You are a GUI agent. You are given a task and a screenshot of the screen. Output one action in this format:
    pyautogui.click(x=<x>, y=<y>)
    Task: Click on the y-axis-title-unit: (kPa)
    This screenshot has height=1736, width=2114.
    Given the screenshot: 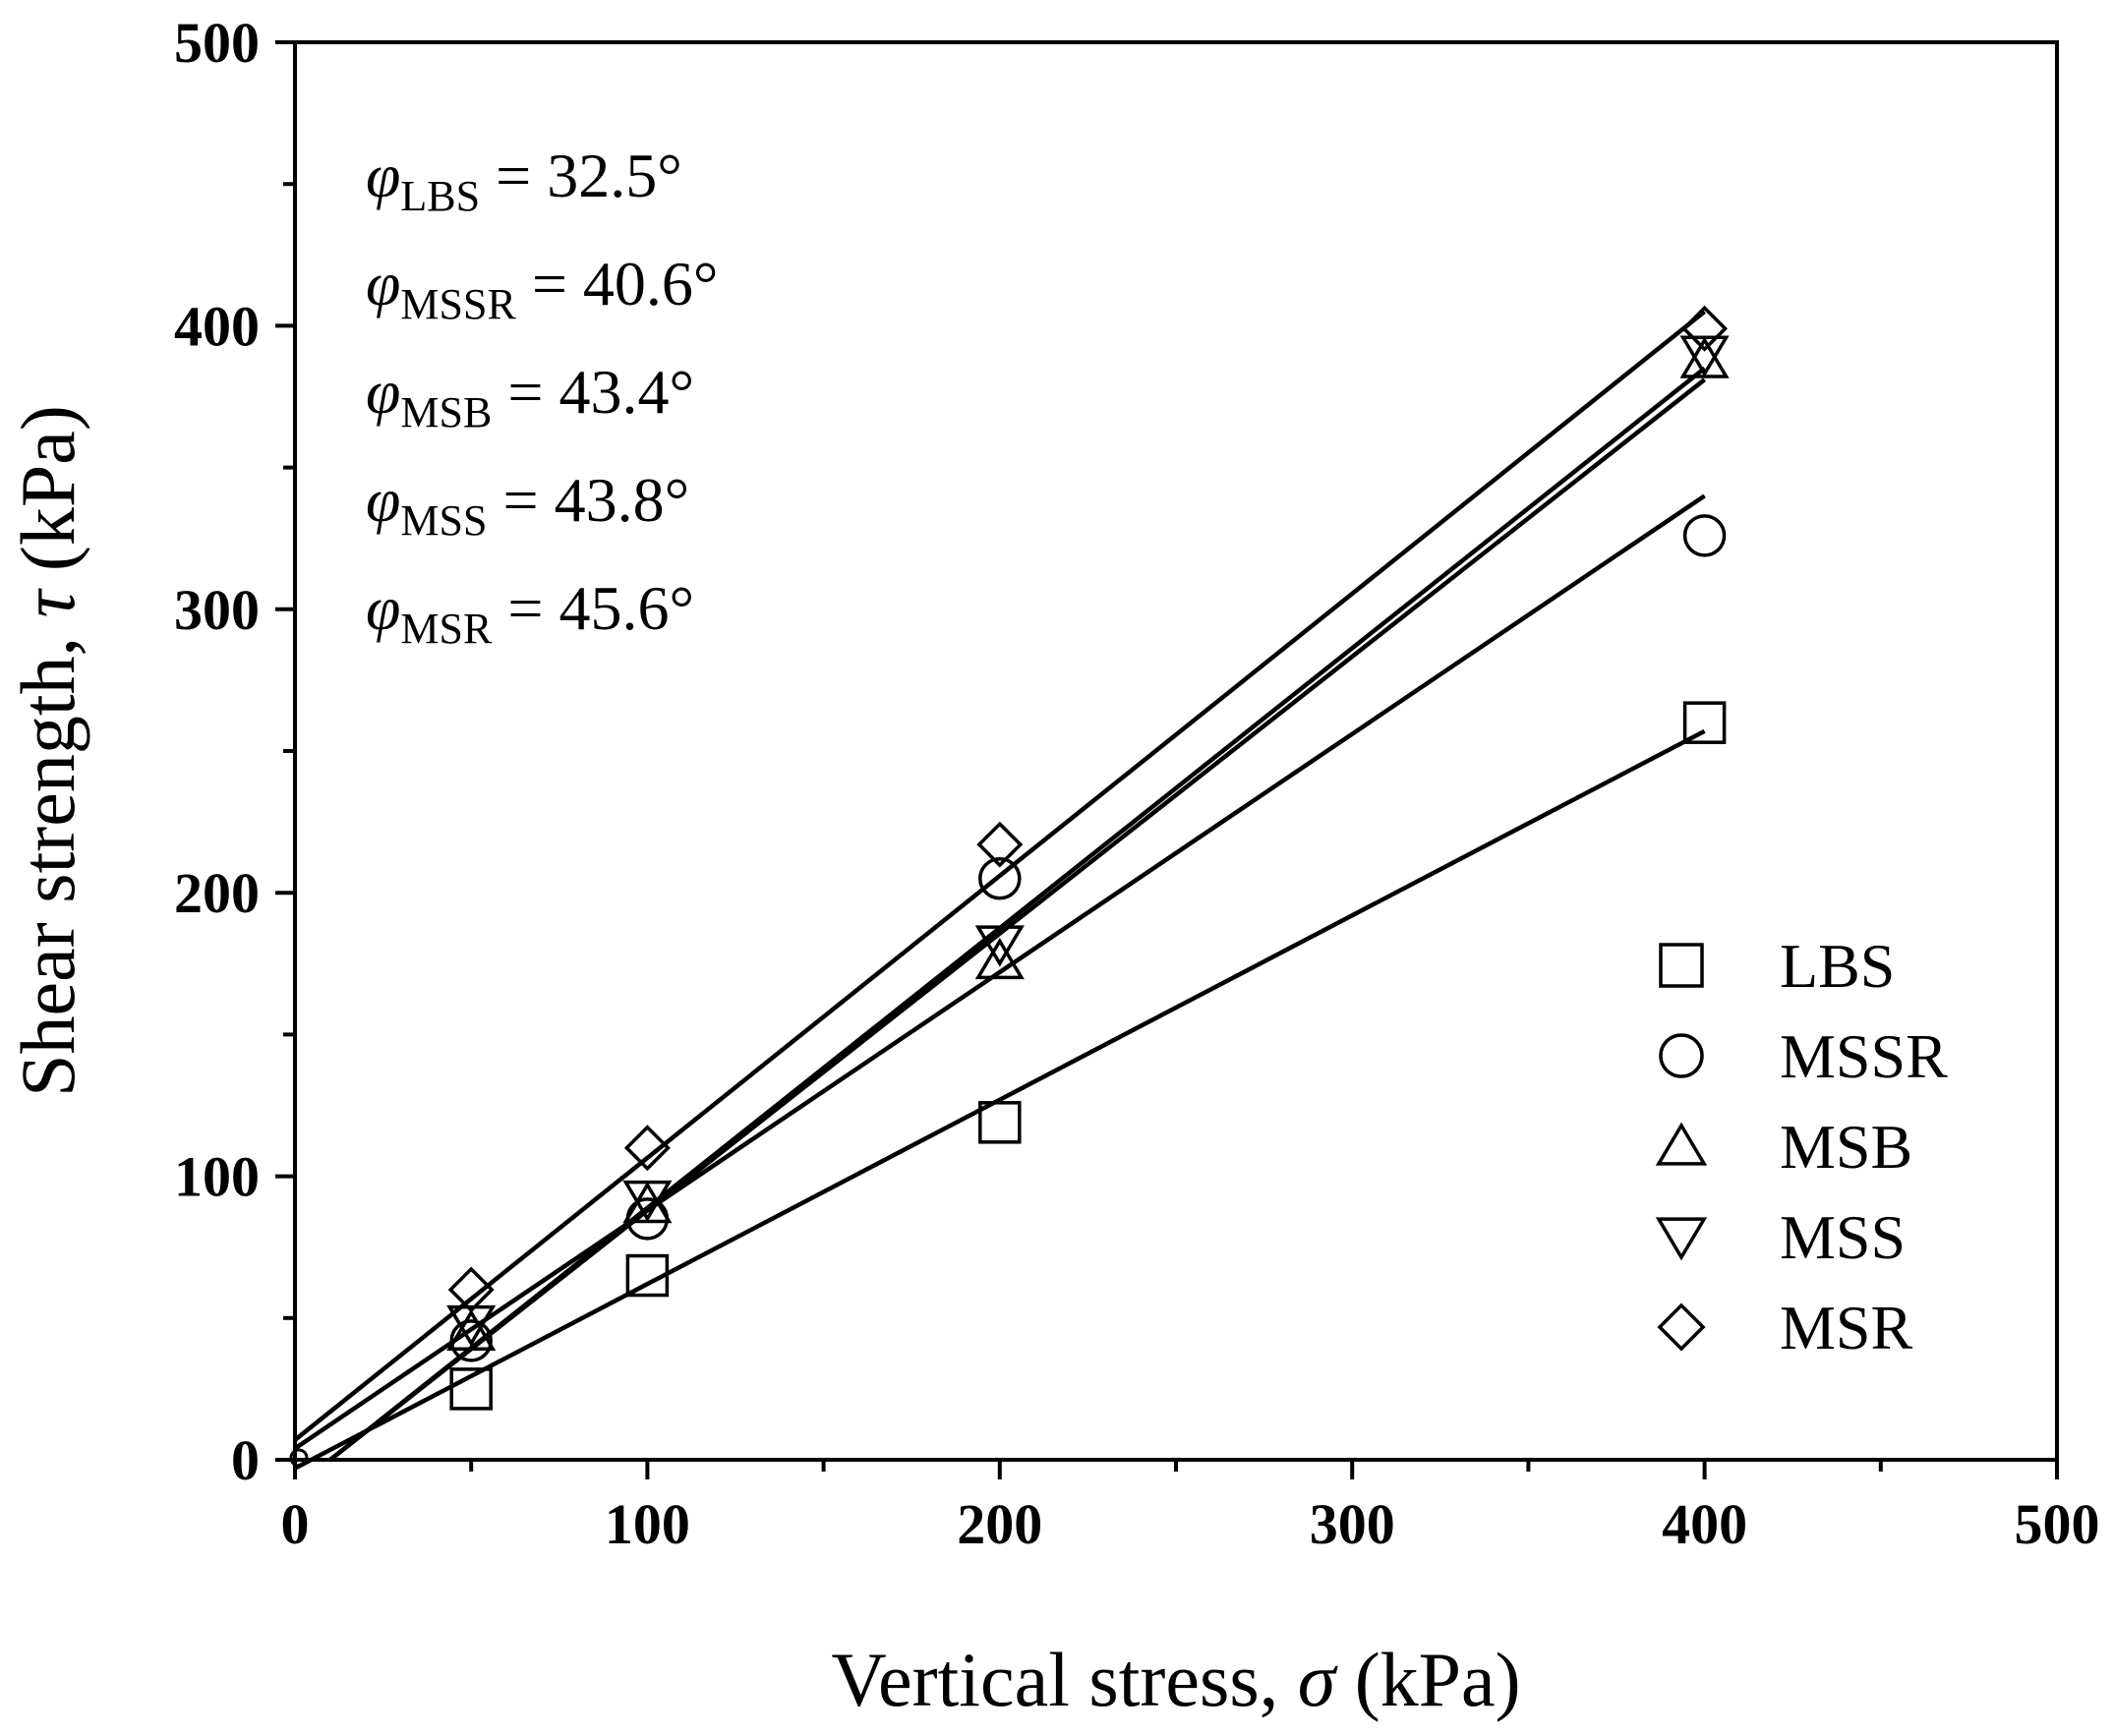 What is the action you would take?
    pyautogui.click(x=47, y=497)
    